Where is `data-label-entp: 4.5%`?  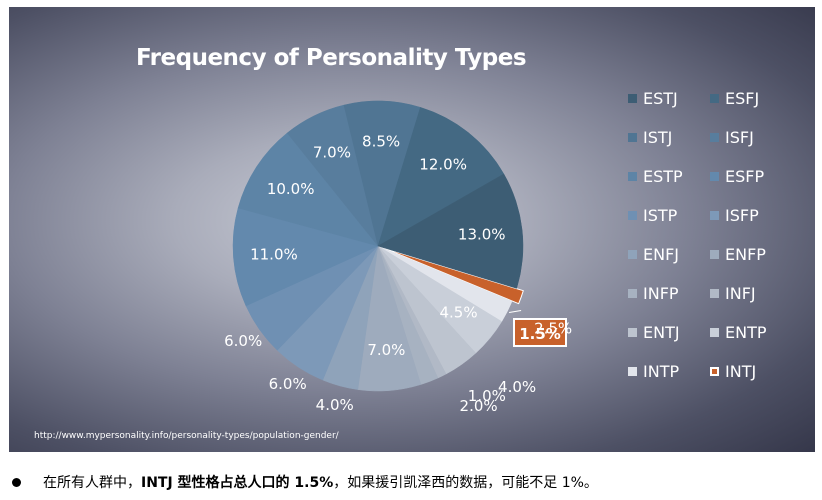
data-label-entp: 4.5% is located at coordinates (459, 312).